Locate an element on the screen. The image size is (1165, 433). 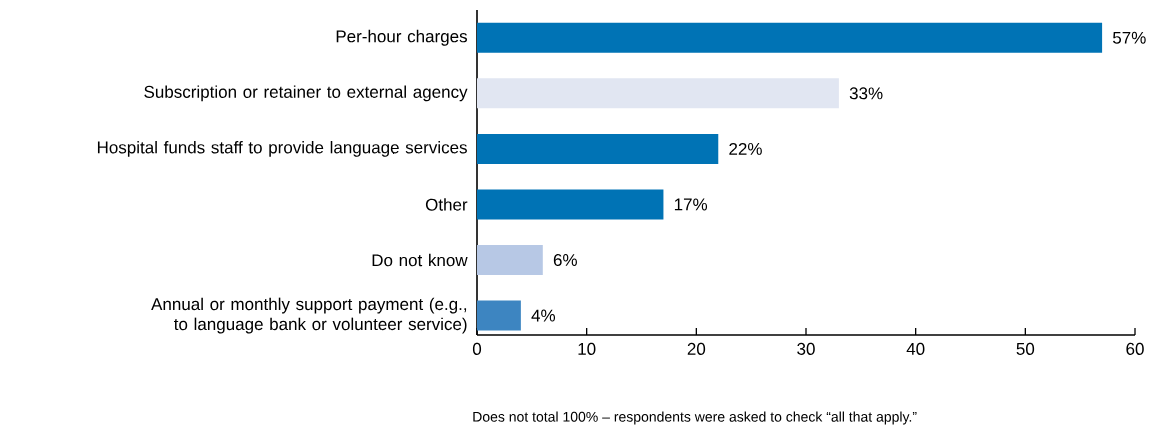
x-tick-label: 40 is located at coordinates (915, 348).